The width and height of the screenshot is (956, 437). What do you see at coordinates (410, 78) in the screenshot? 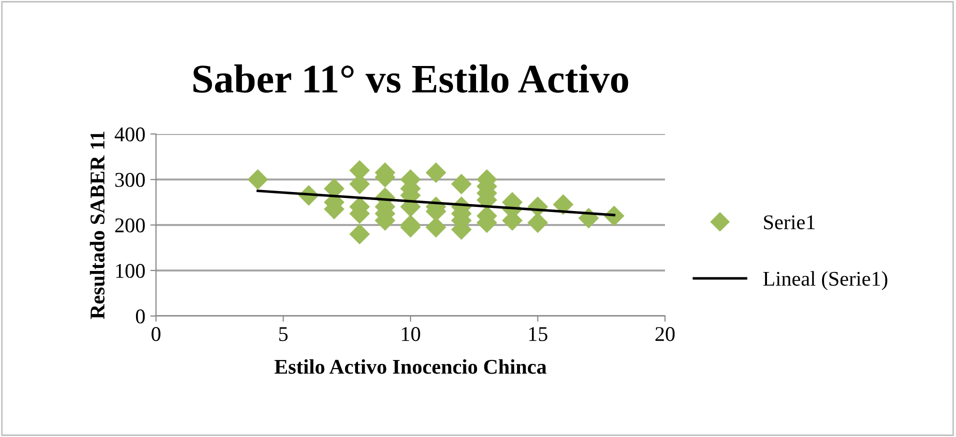
I see `chart-title: Saber 11° vs Estilo Activo` at bounding box center [410, 78].